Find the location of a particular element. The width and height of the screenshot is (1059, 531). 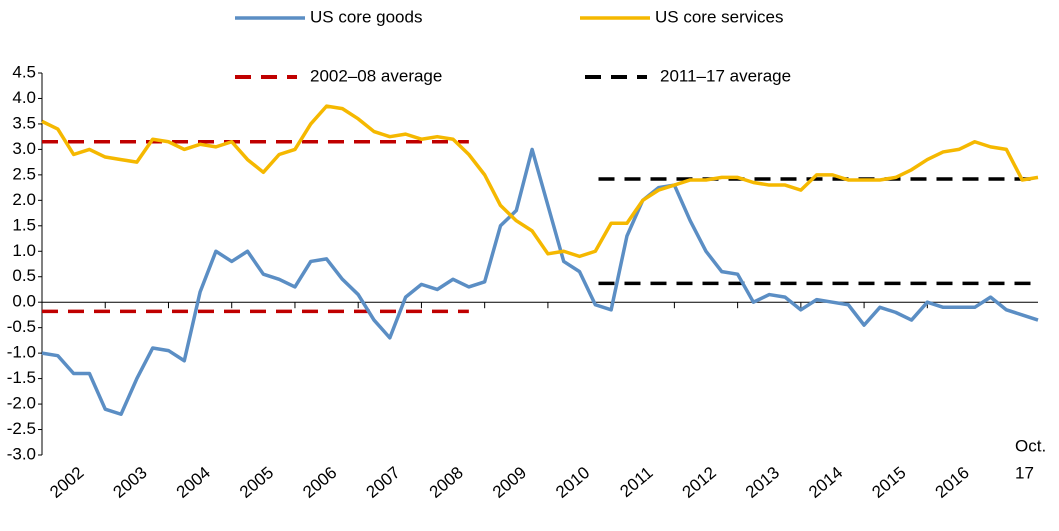

x-tick-label: 2005 is located at coordinates (256, 482).